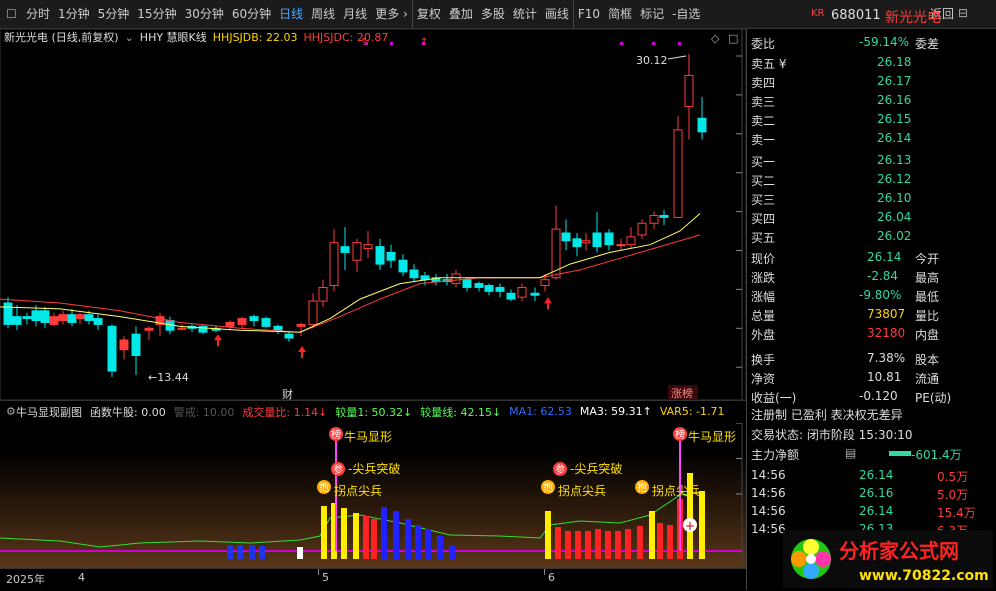 The image size is (996, 591). Describe the element at coordinates (358, 490) in the screenshot. I see `guaidian-label: 拐点尖兵` at that location.